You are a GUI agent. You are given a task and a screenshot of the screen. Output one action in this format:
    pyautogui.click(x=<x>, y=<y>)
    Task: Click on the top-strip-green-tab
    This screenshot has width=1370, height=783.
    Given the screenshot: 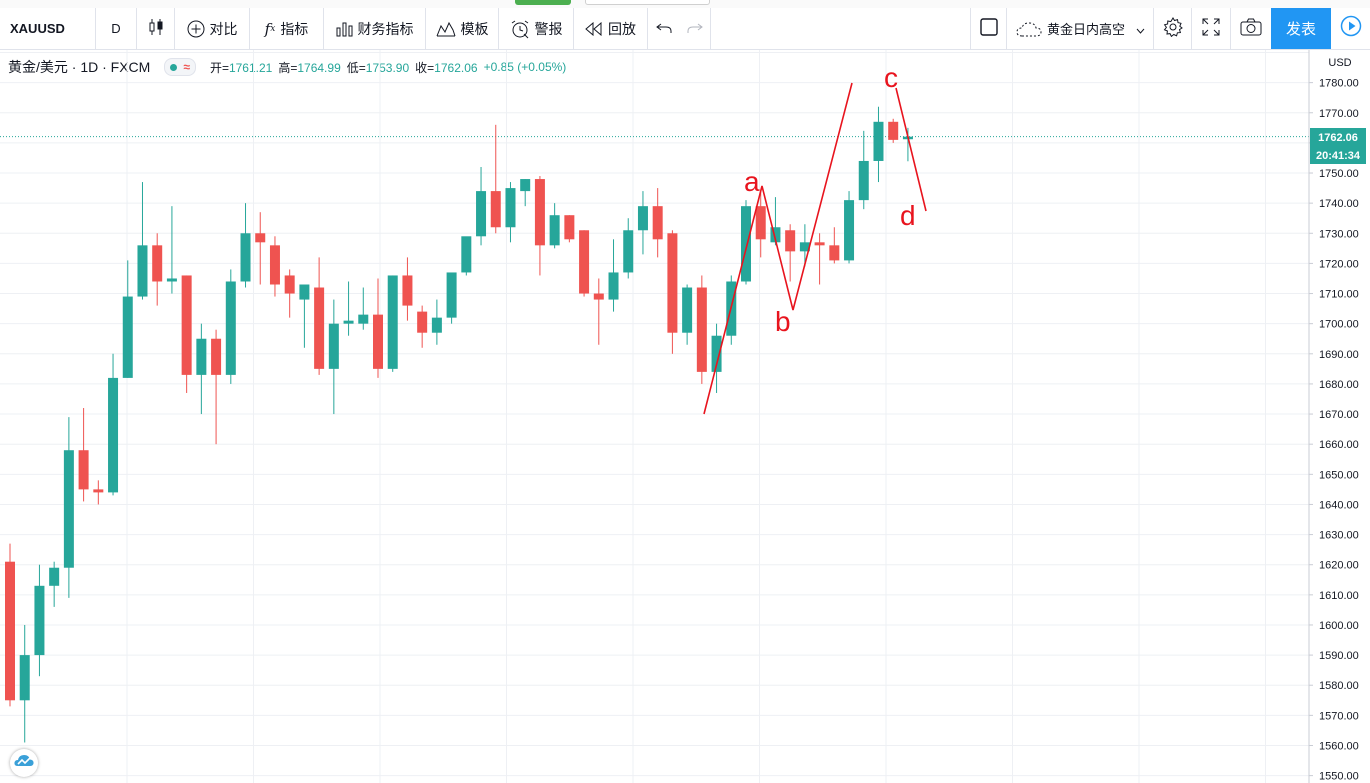 What is the action you would take?
    pyautogui.click(x=543, y=2)
    